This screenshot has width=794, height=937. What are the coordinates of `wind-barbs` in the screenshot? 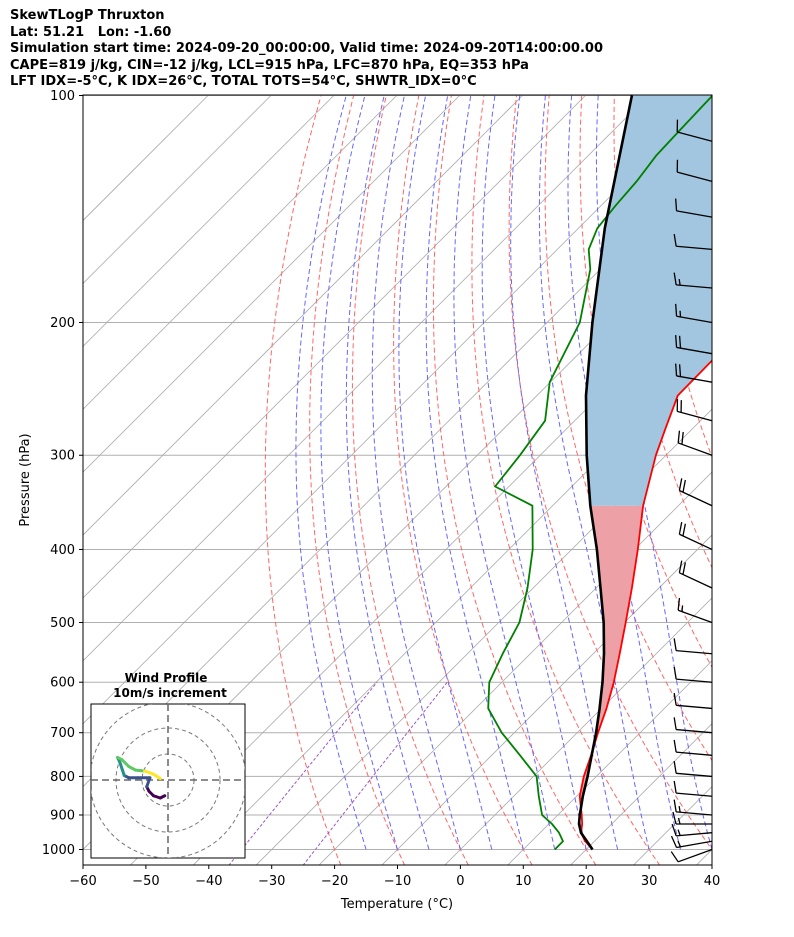 It's located at (691, 491).